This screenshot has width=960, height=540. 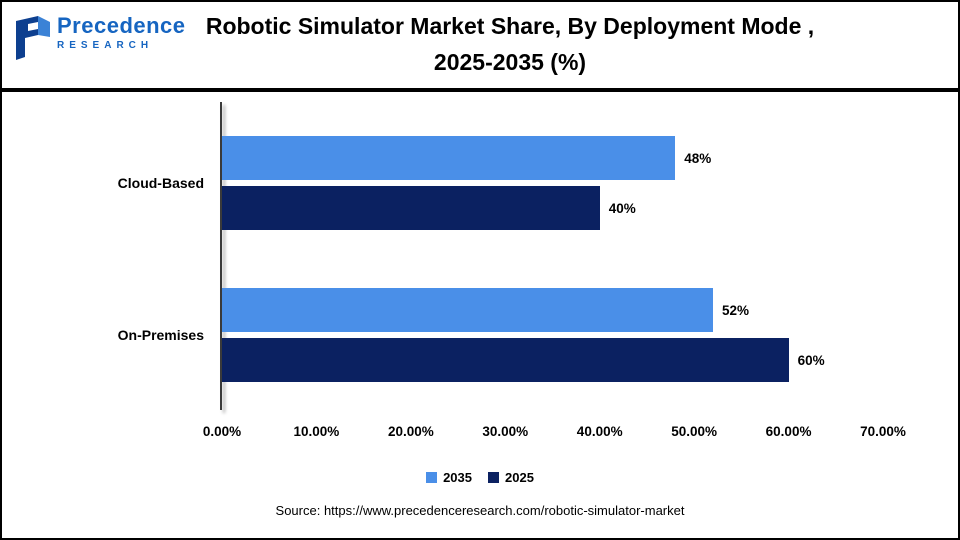 I want to click on x-tick-label: 30.00%, so click(x=505, y=431).